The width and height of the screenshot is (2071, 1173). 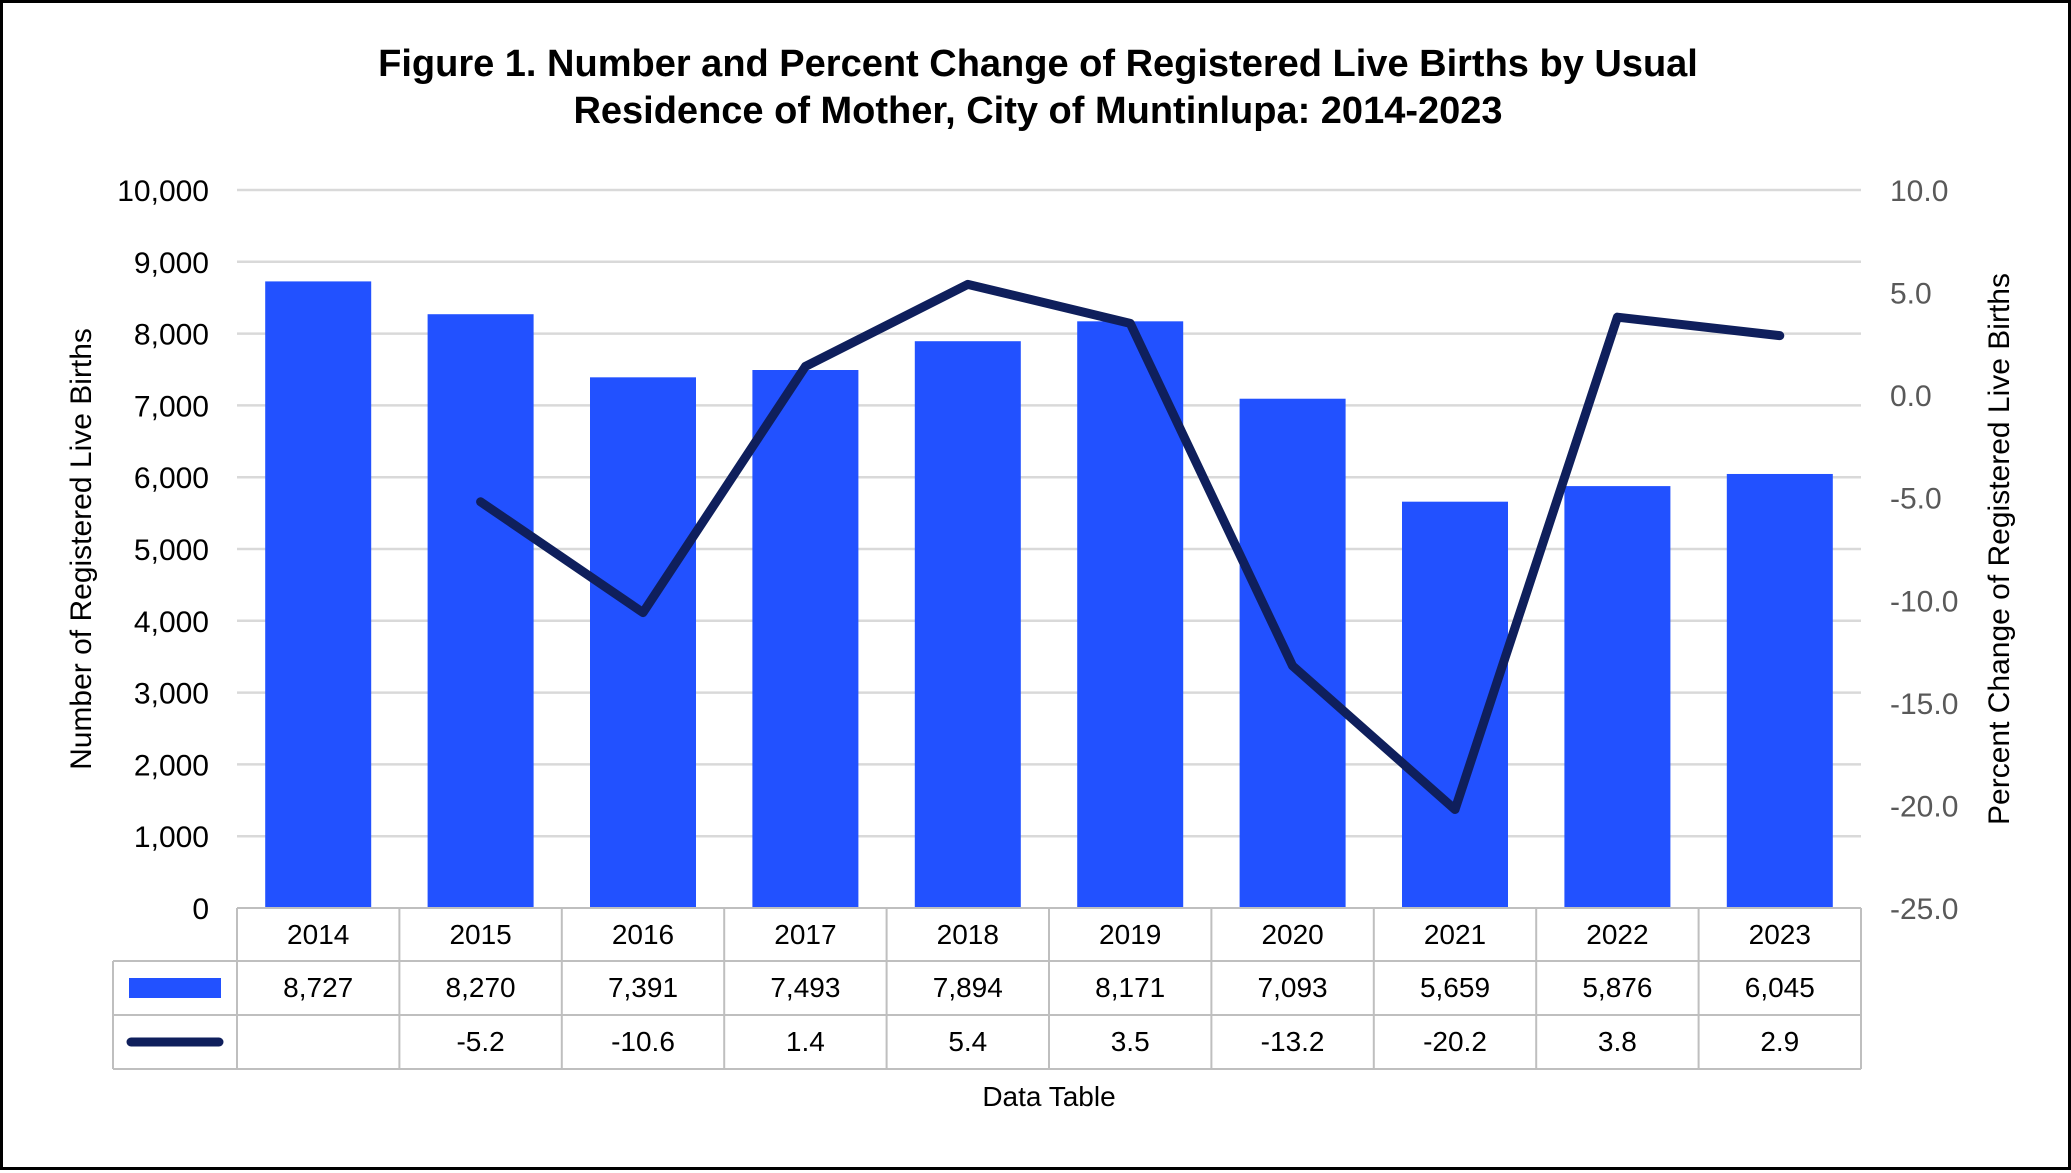 What do you see at coordinates (1924, 601) in the screenshot?
I see `y2-tick-label: -10.0` at bounding box center [1924, 601].